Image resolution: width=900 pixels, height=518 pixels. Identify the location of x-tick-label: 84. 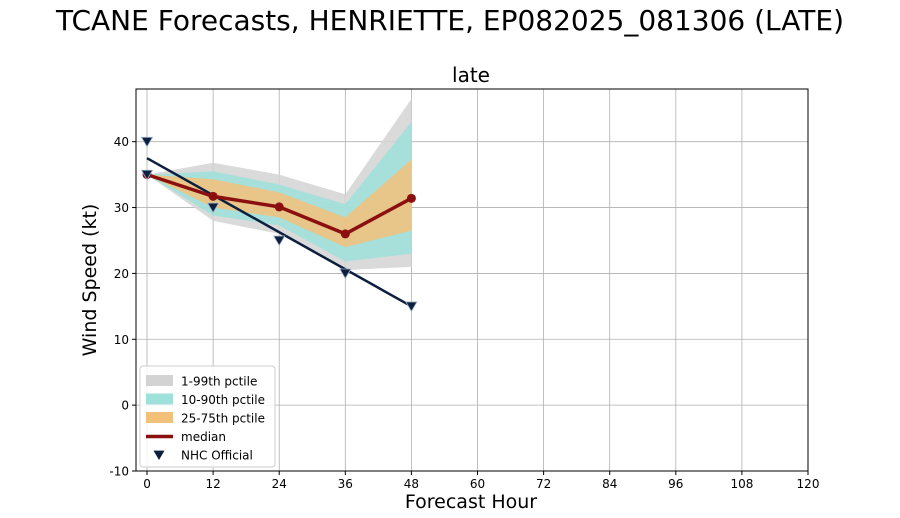
(609, 484).